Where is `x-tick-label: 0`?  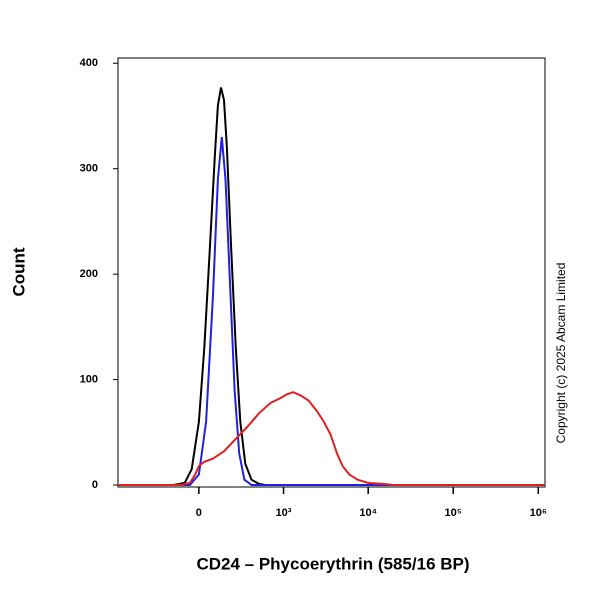 x-tick-label: 0 is located at coordinates (199, 513).